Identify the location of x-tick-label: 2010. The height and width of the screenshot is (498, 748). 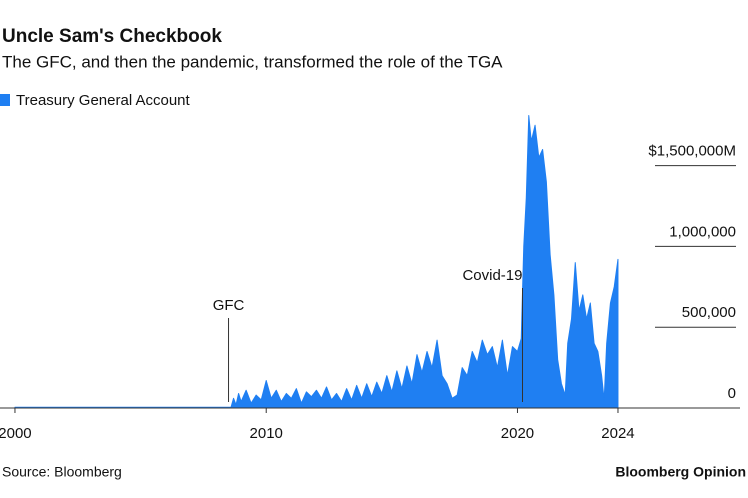
(266, 433).